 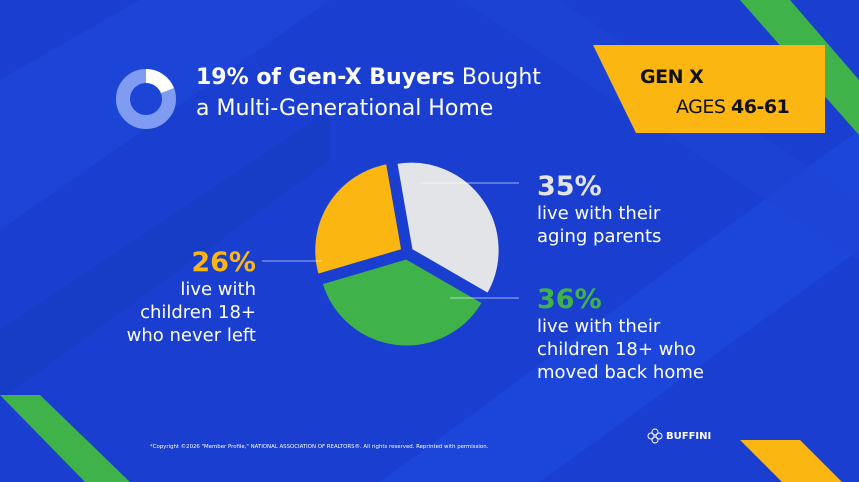 I want to click on title-donut-icon, so click(x=146, y=99).